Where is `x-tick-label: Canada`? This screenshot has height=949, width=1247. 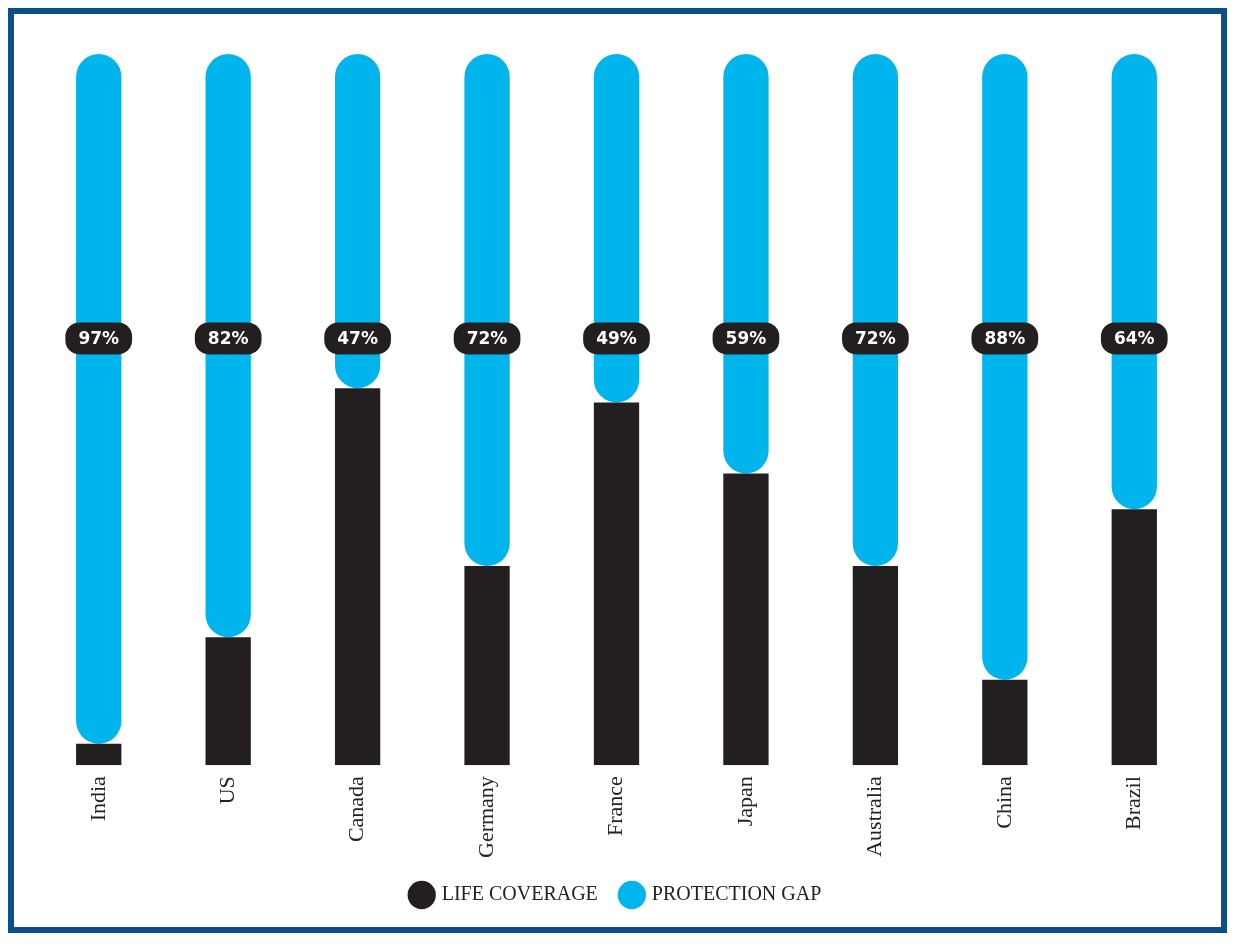 x-tick-label: Canada is located at coordinates (356, 809).